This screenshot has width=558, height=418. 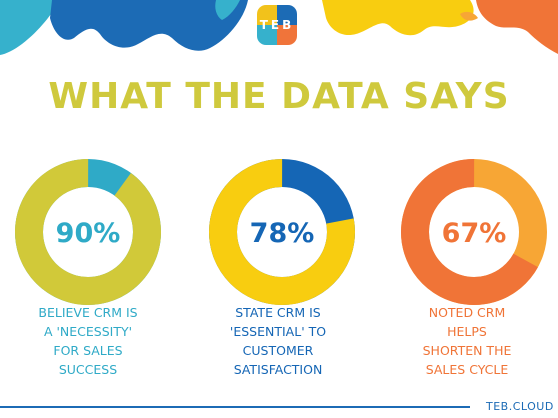 I want to click on stat-percent: 90%, so click(x=88, y=233).